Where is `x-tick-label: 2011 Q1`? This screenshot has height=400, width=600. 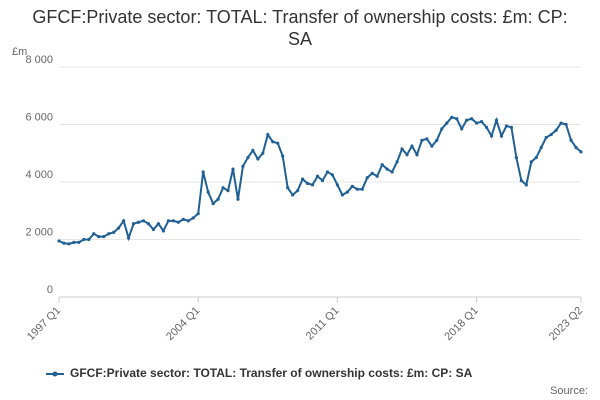
x-tick-label: 2011 Q1 is located at coordinates (323, 324).